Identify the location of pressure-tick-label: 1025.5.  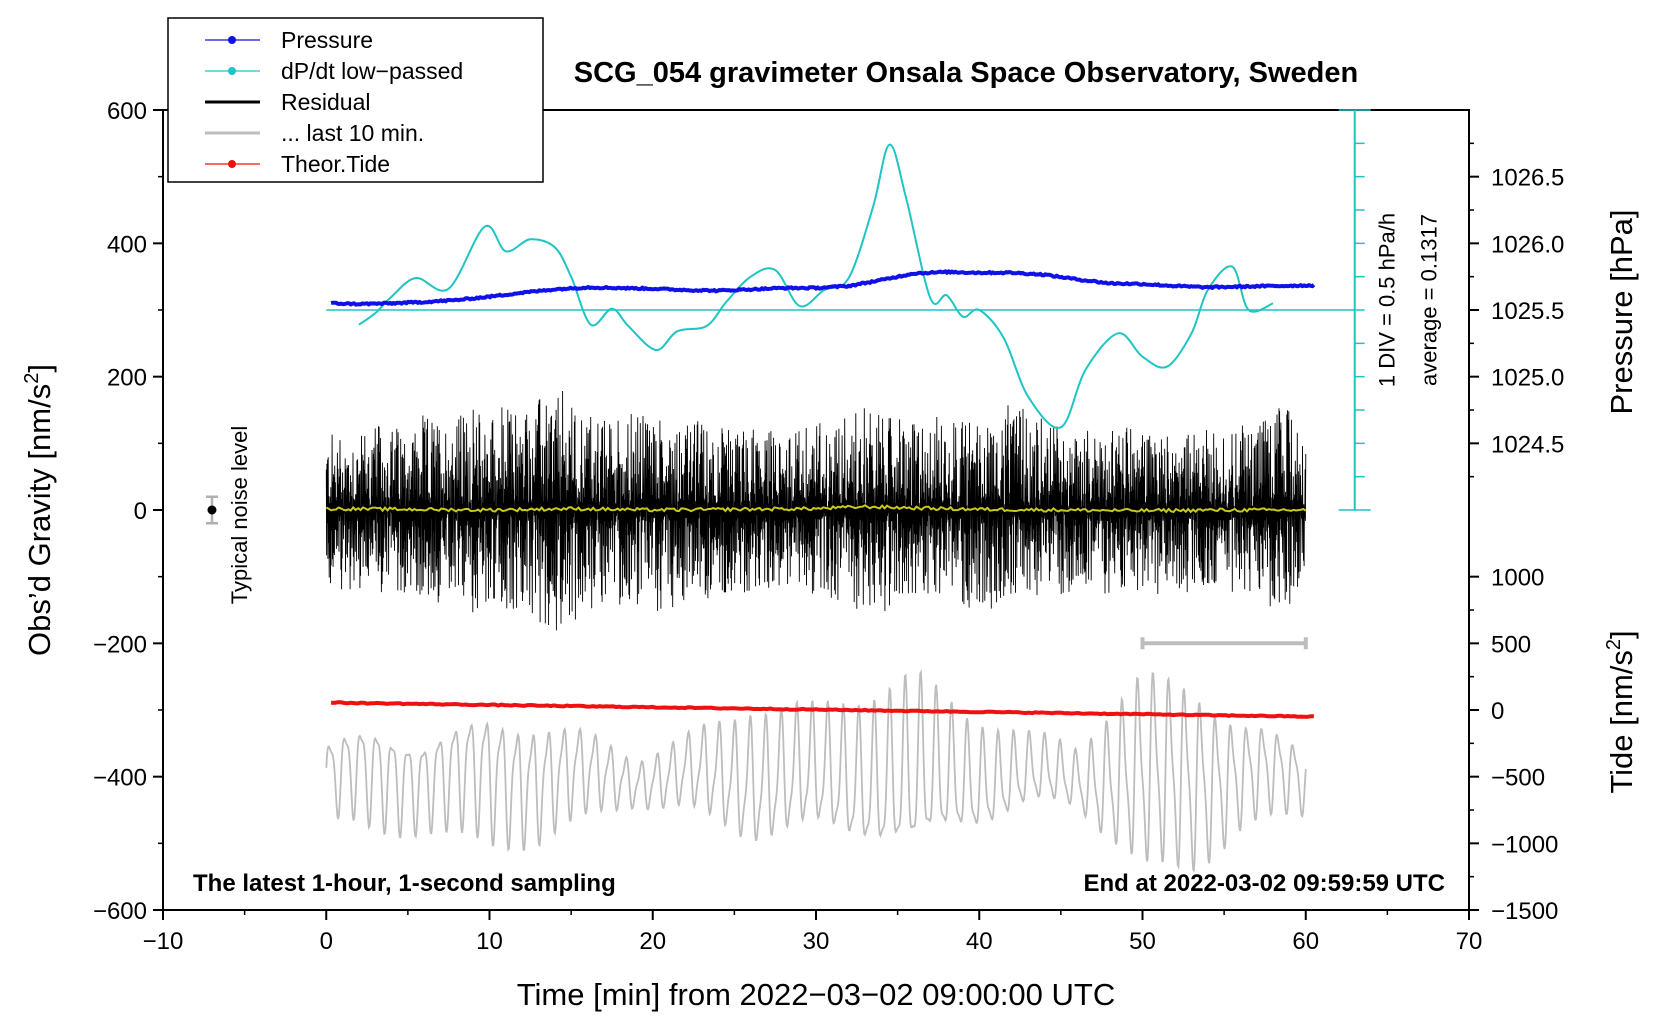
(1527, 311).